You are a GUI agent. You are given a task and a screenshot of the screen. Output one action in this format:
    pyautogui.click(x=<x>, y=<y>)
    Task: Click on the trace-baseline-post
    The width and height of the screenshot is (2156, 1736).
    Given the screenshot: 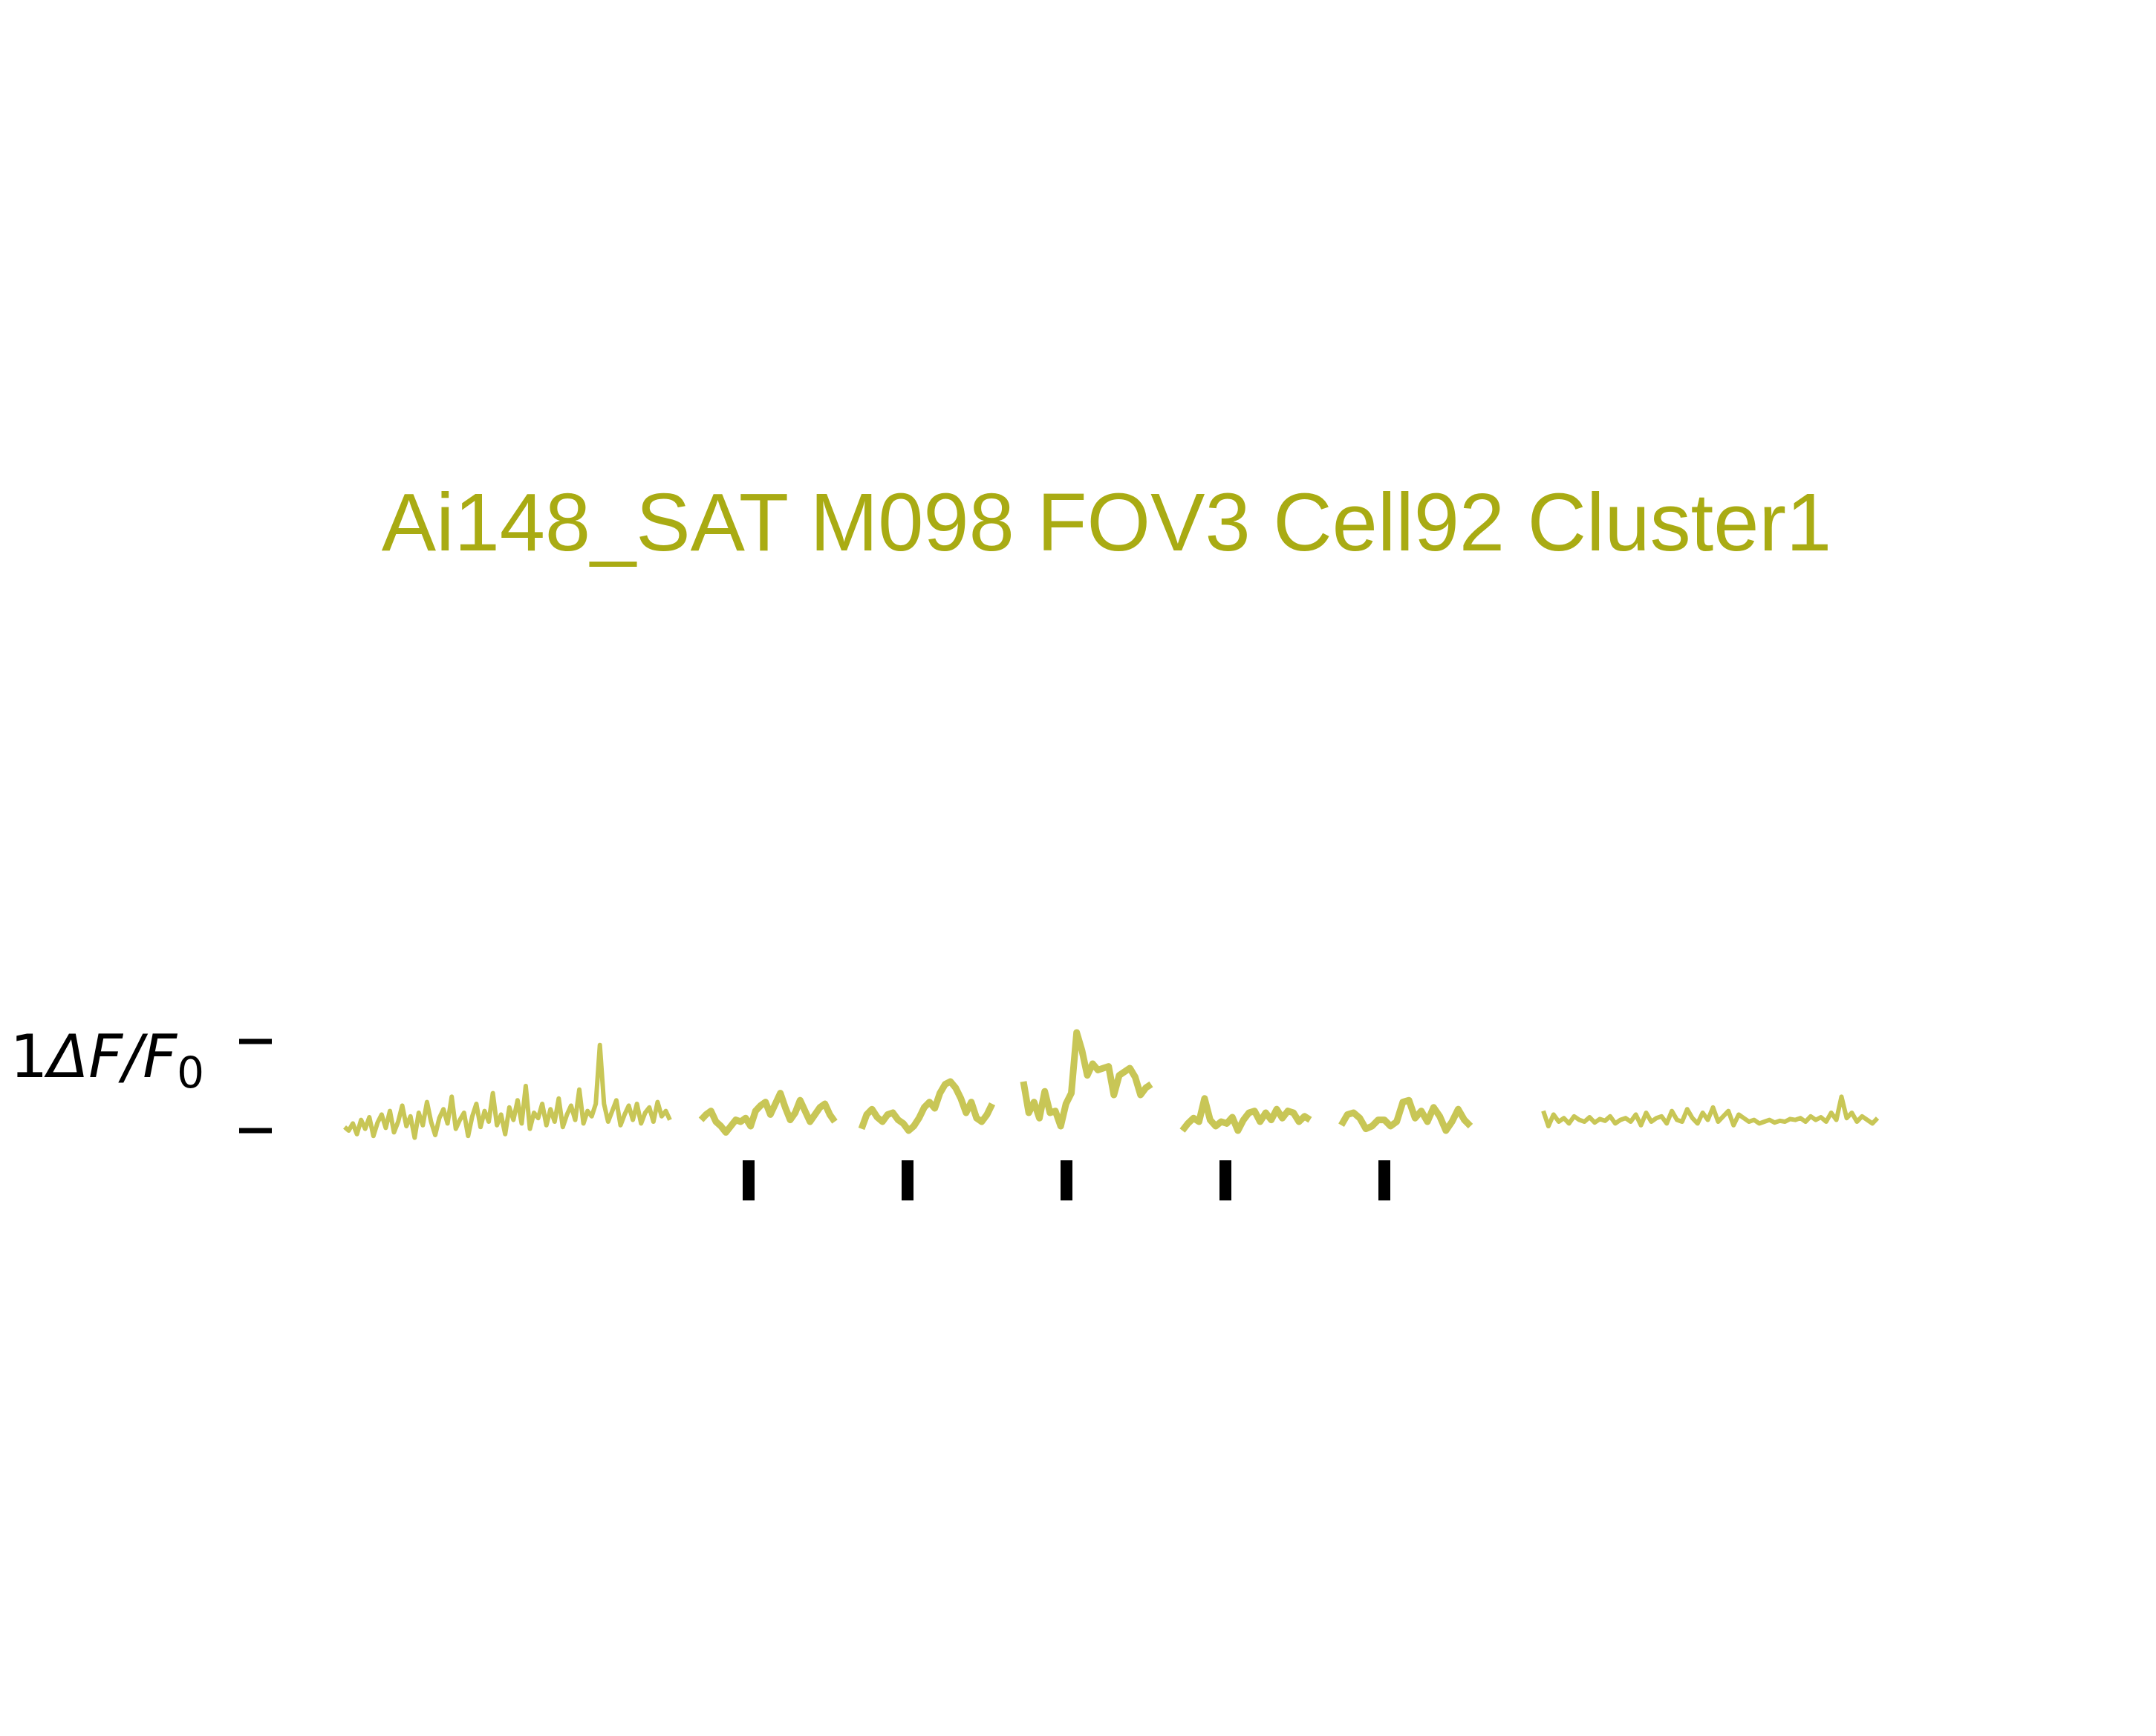 What is the action you would take?
    pyautogui.click(x=1710, y=1111)
    